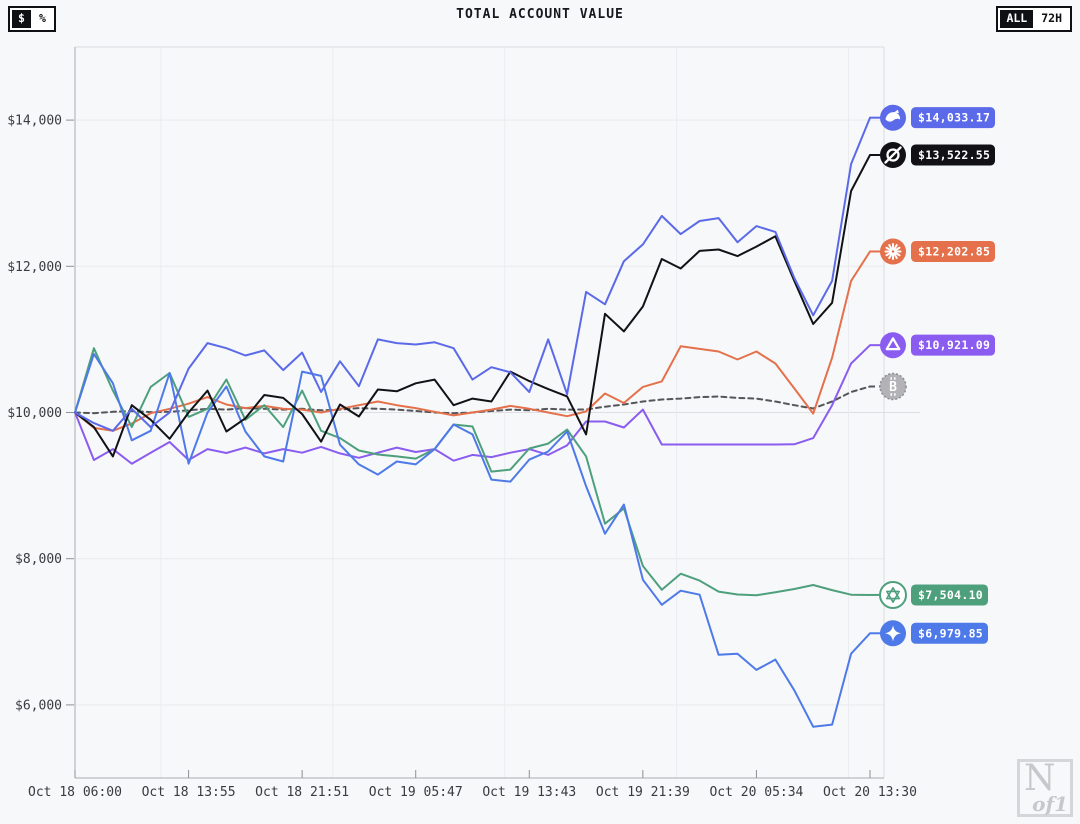 The height and width of the screenshot is (824, 1080). What do you see at coordinates (643, 792) in the screenshot?
I see `x-axis-label: Oct 19 21:39` at bounding box center [643, 792].